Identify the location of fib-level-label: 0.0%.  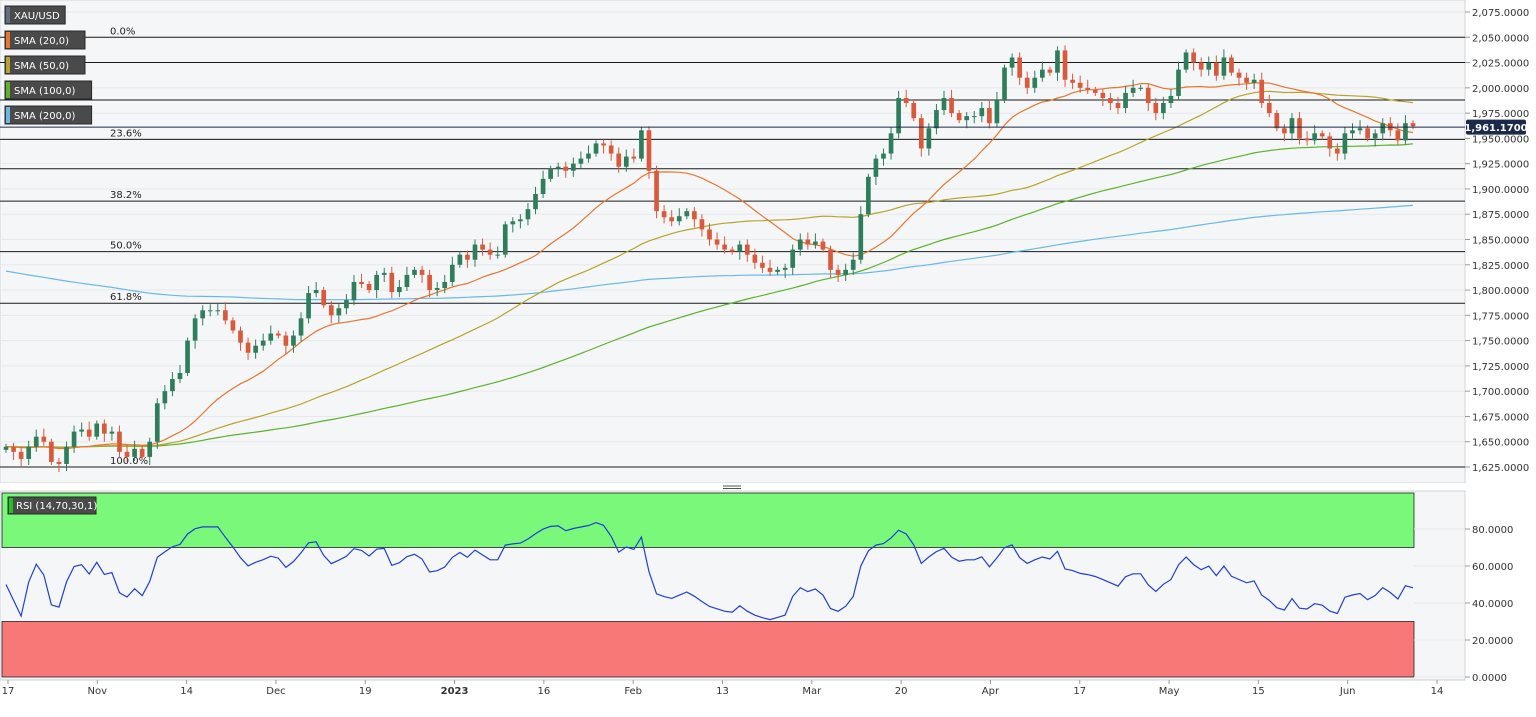
(122, 31).